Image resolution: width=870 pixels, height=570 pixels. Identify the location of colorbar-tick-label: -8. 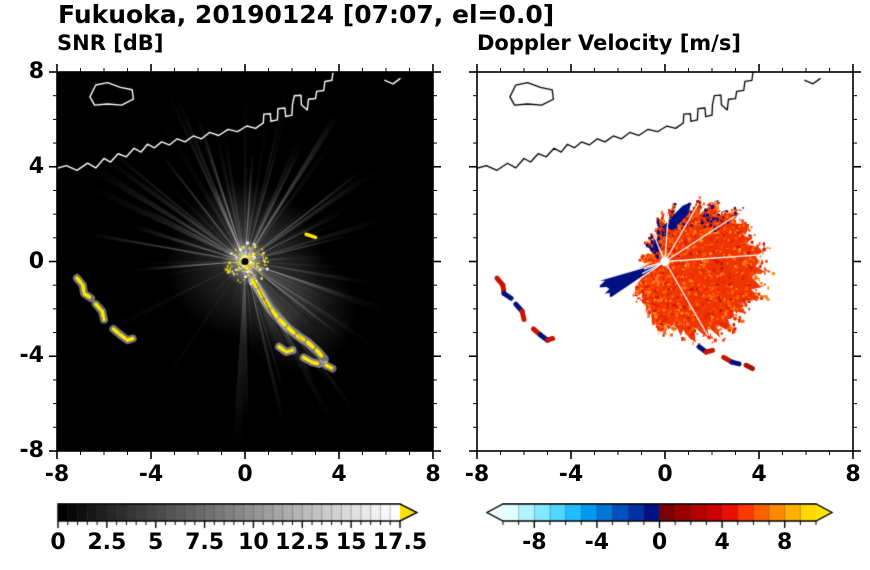
(534, 542).